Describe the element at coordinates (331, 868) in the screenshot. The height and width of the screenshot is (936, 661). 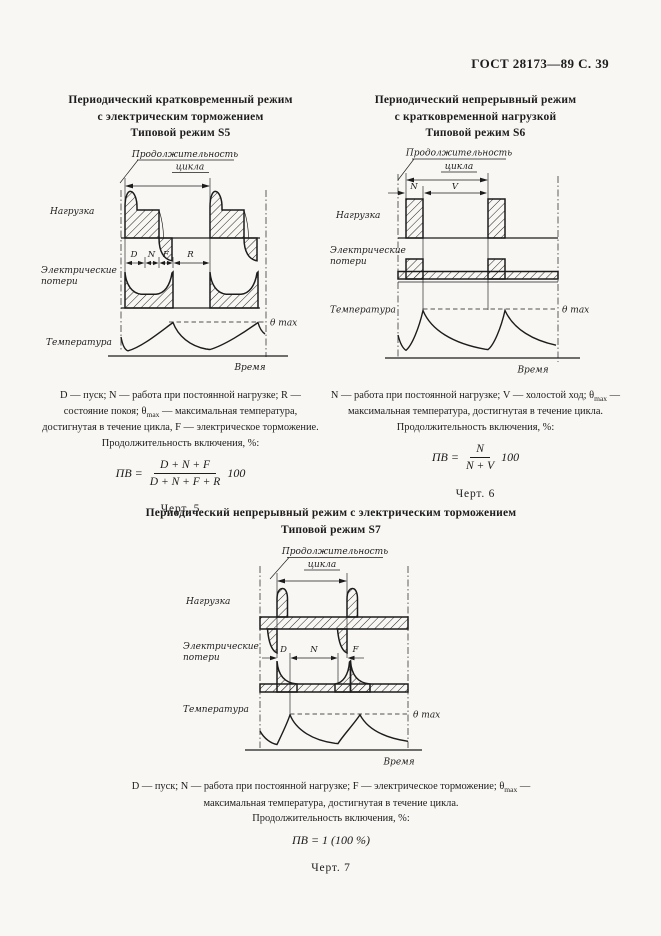
I see `figure-caption: Черт. 7` at that location.